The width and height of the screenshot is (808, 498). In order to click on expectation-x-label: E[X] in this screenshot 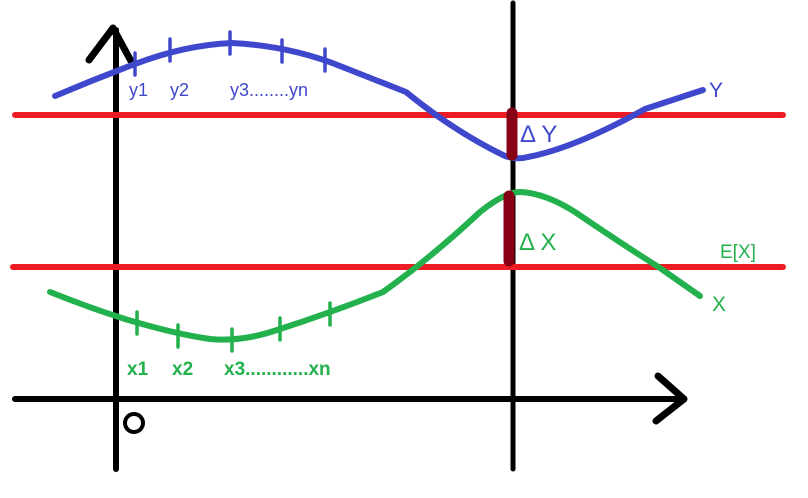, I will do `click(738, 252)`.